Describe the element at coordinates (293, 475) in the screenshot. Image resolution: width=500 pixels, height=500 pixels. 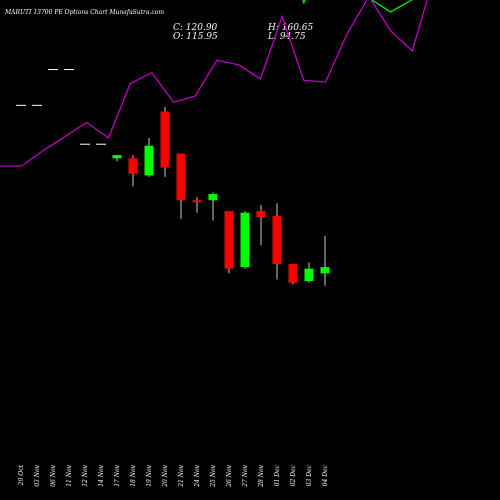
I see `x-tick-label: 02 Dec` at that location.